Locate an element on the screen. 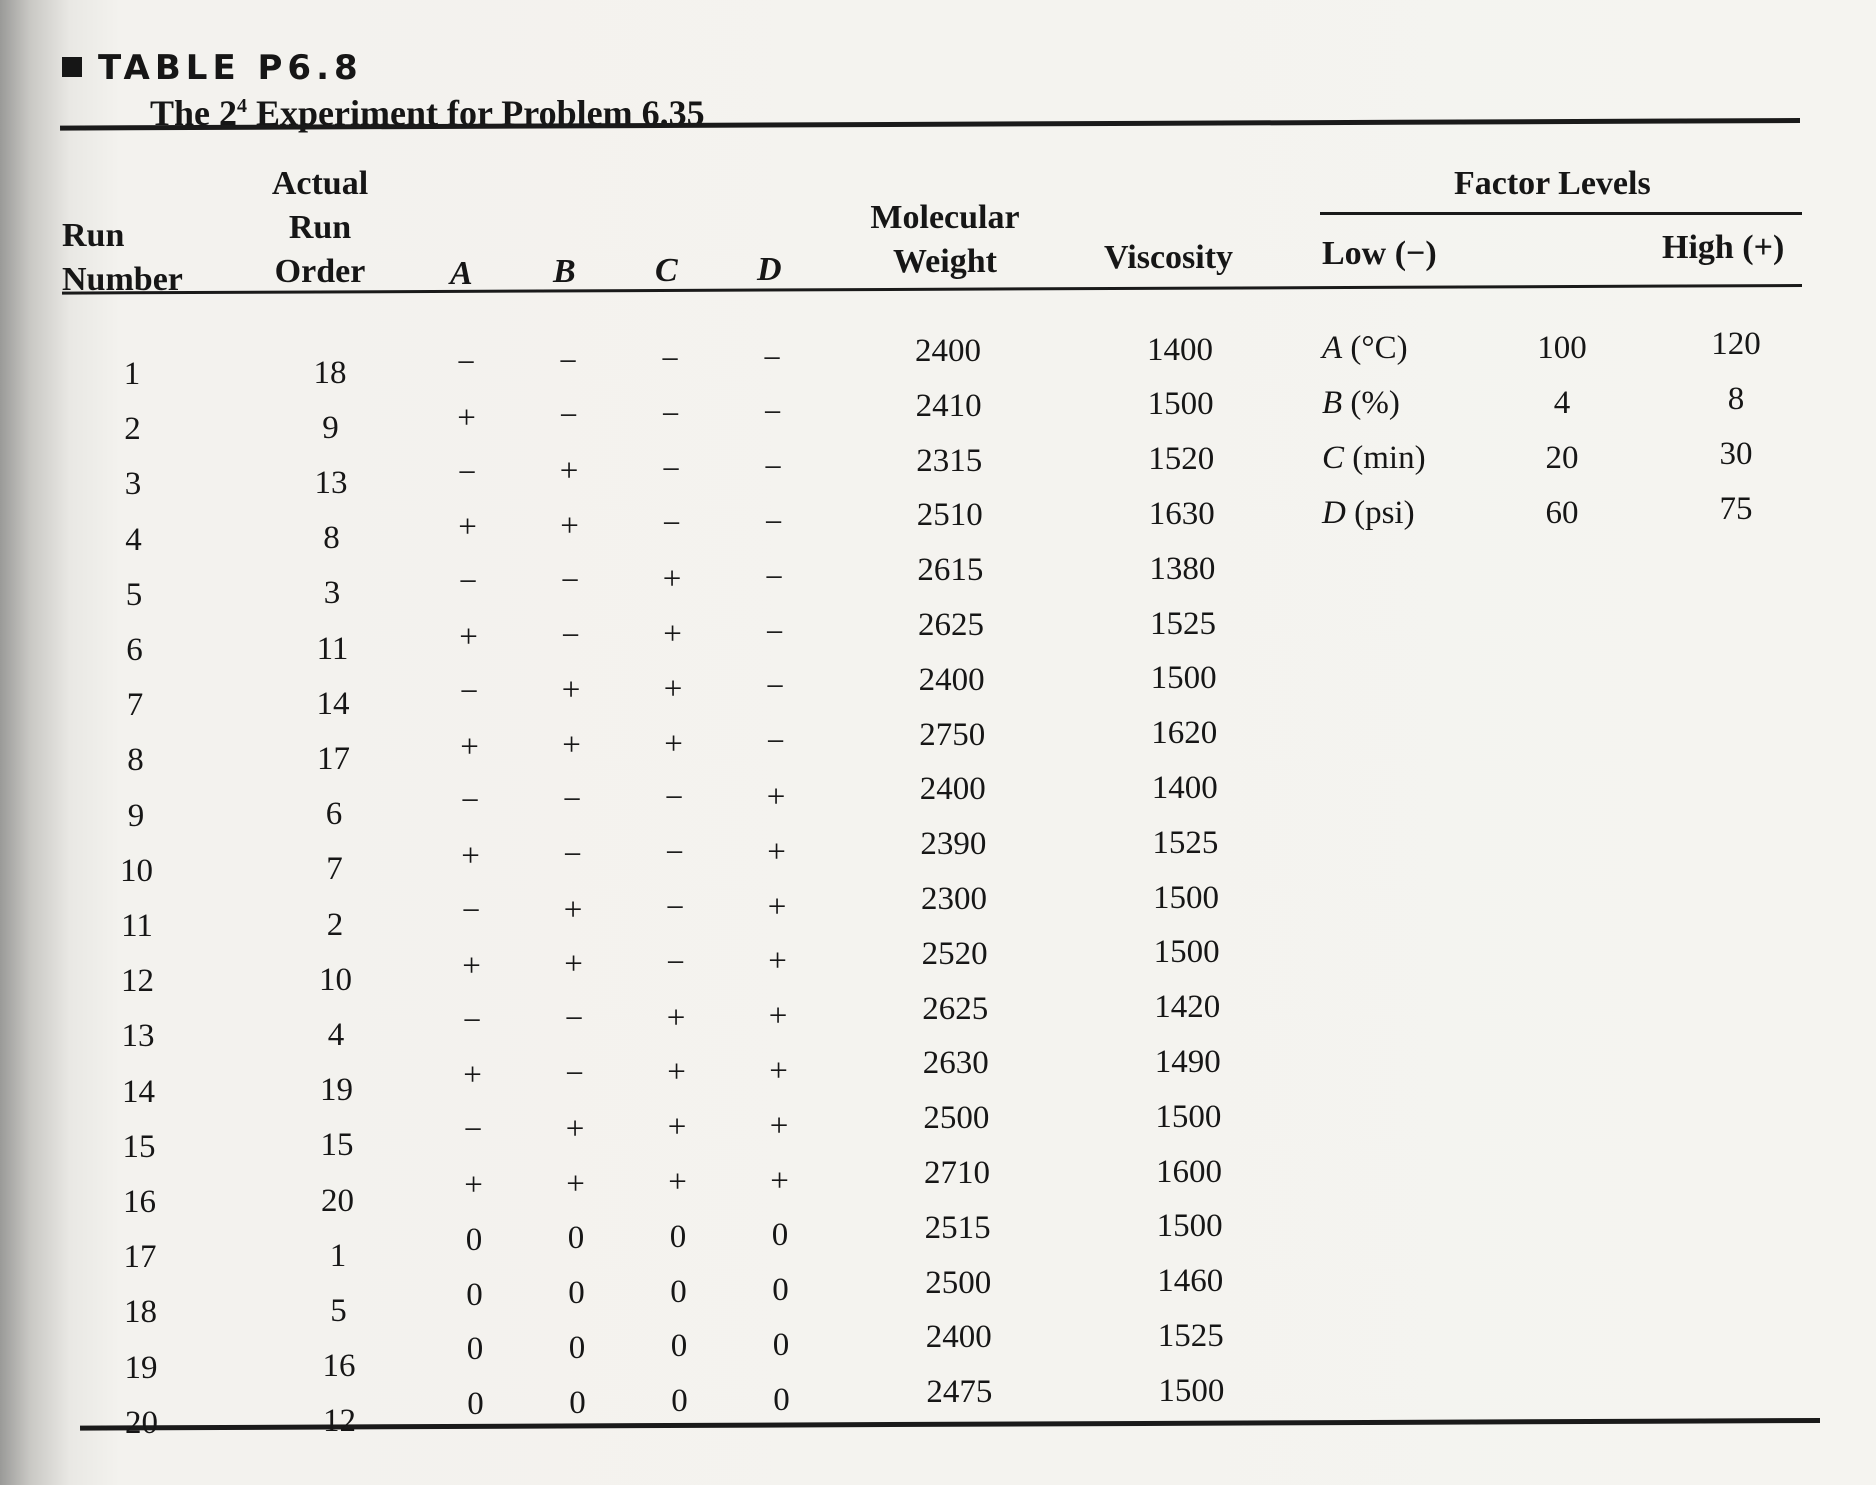 The image size is (1876, 1485). factor-level-low: 60 is located at coordinates (1562, 513).